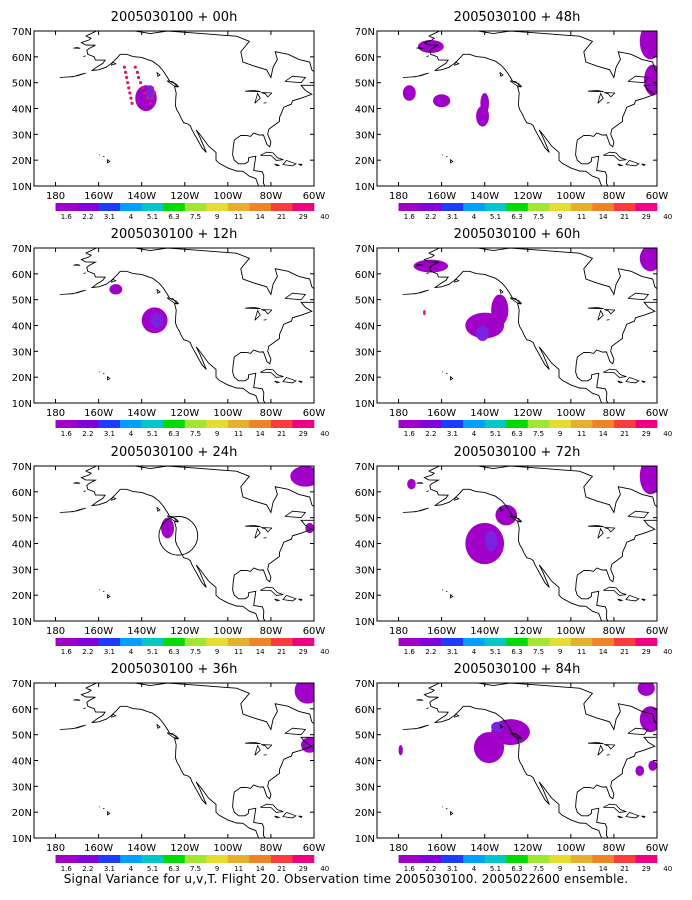  I want to click on panel-title: 2005030100 + 48h, so click(517, 17).